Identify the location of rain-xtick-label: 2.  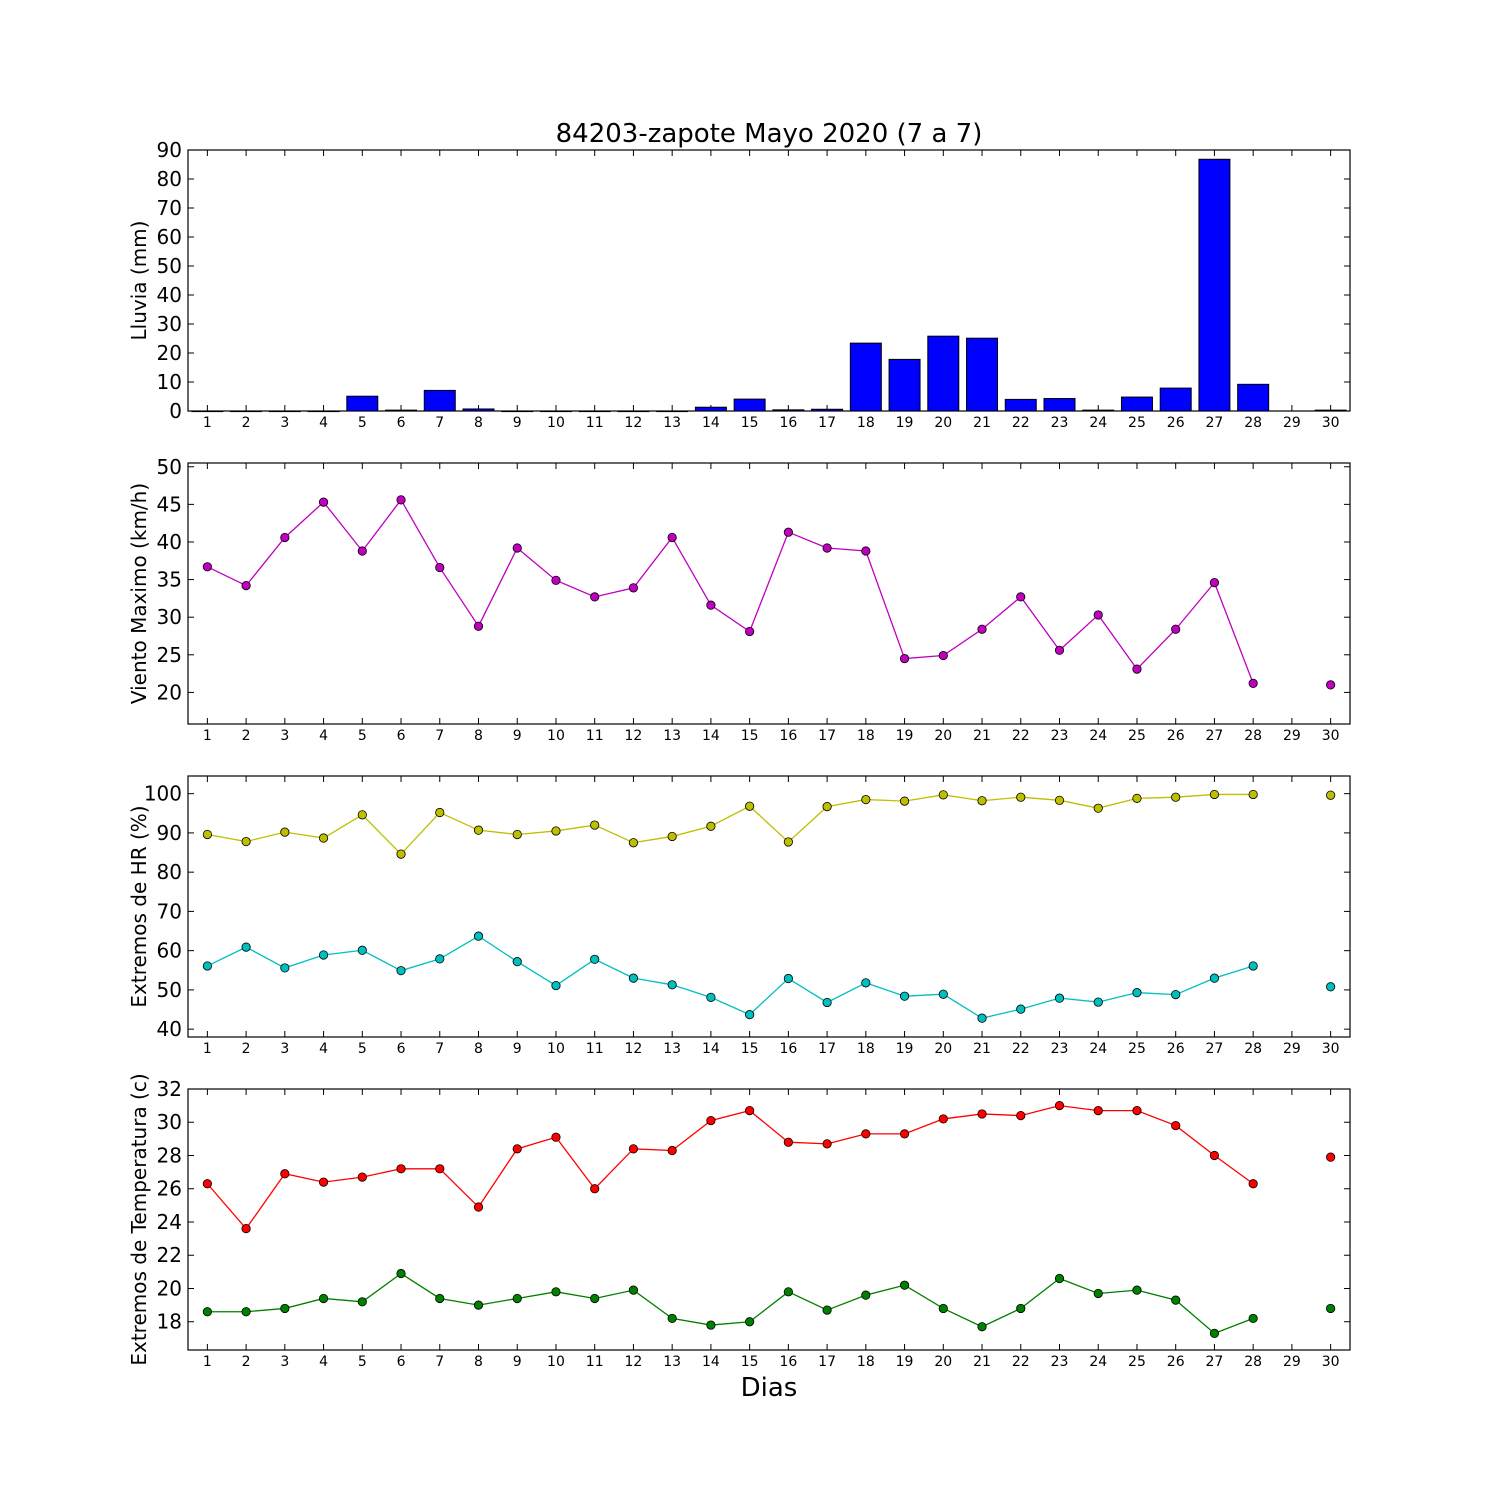
(246, 423).